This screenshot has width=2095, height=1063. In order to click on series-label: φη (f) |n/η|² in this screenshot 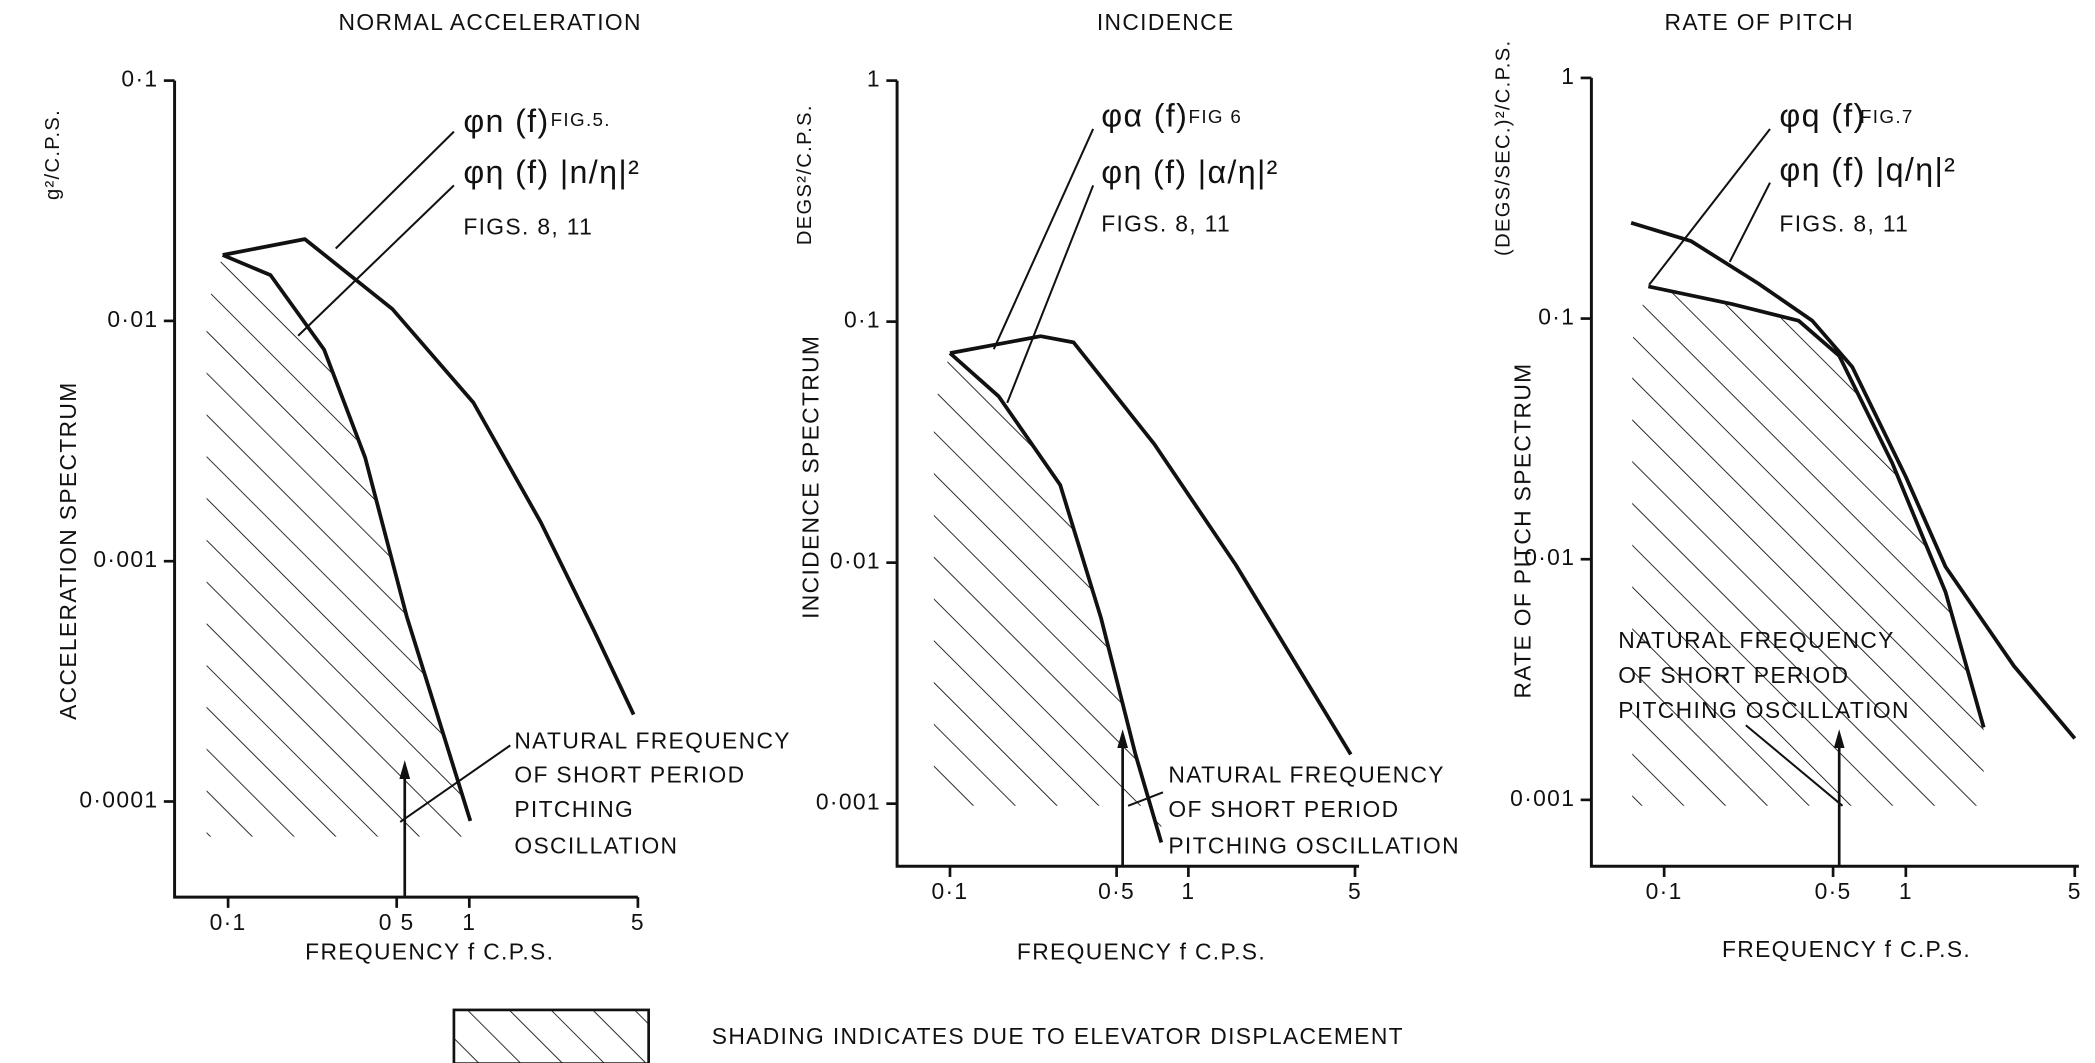, I will do `click(551, 172)`.